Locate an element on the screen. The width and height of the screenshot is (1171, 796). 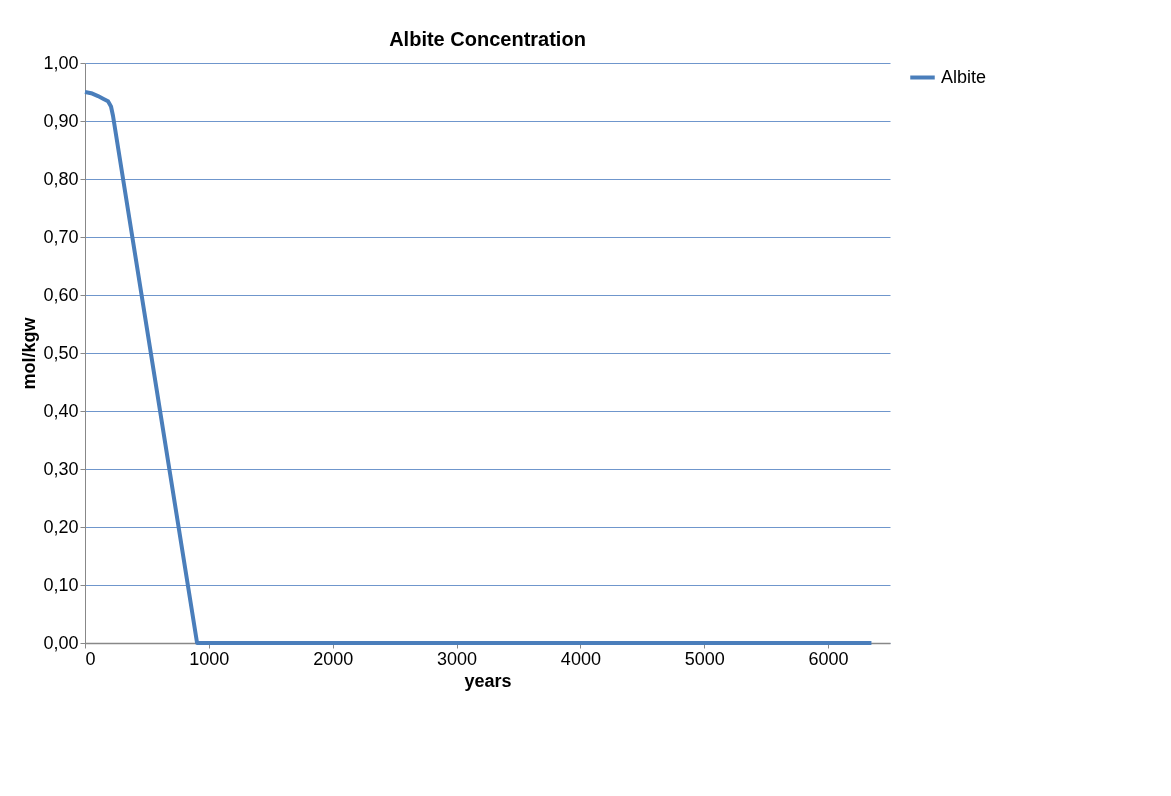
x-axis-title: years is located at coordinates (488, 680).